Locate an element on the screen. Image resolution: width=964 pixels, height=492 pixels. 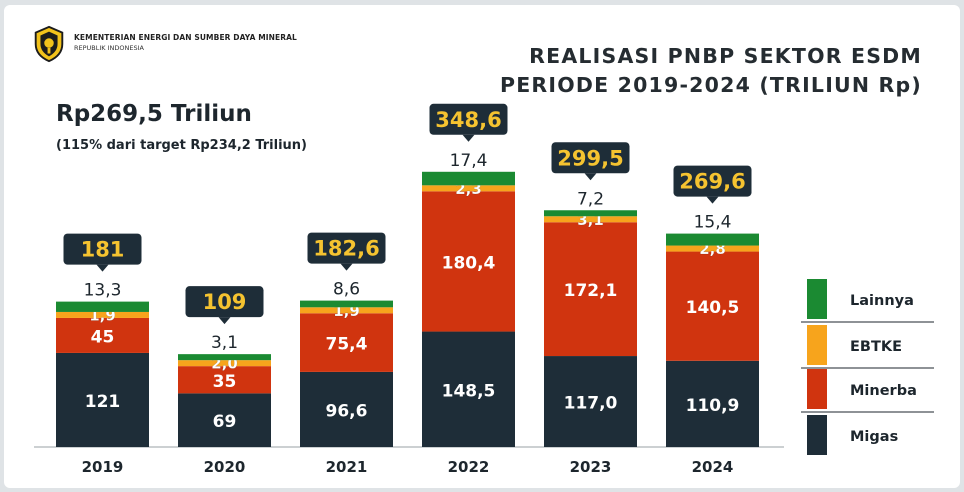
total-label-2024: 269,6 is located at coordinates (712, 182).